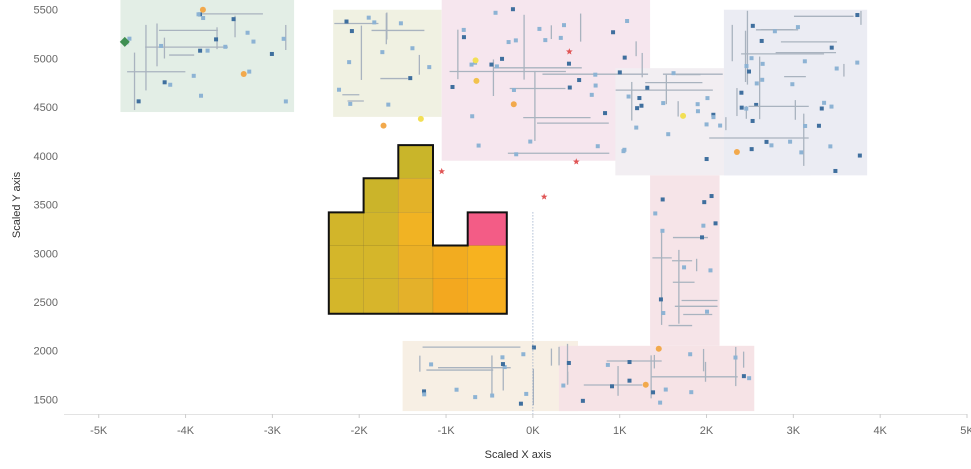  Describe the element at coordinates (569, 51) in the screenshot. I see `map-marker-star` at that location.